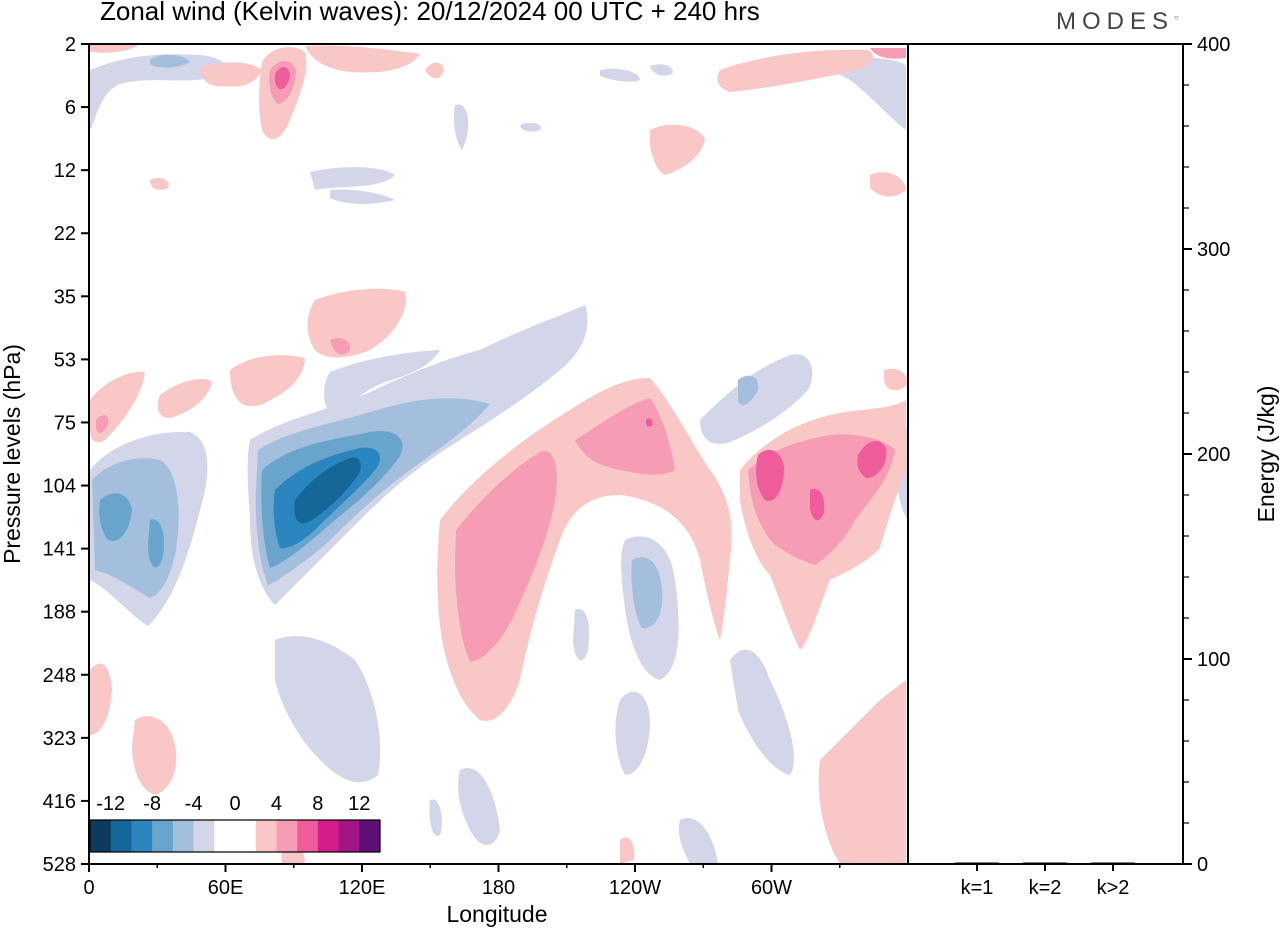  Describe the element at coordinates (362, 888) in the screenshot. I see `x-tick-label: 120E` at that location.